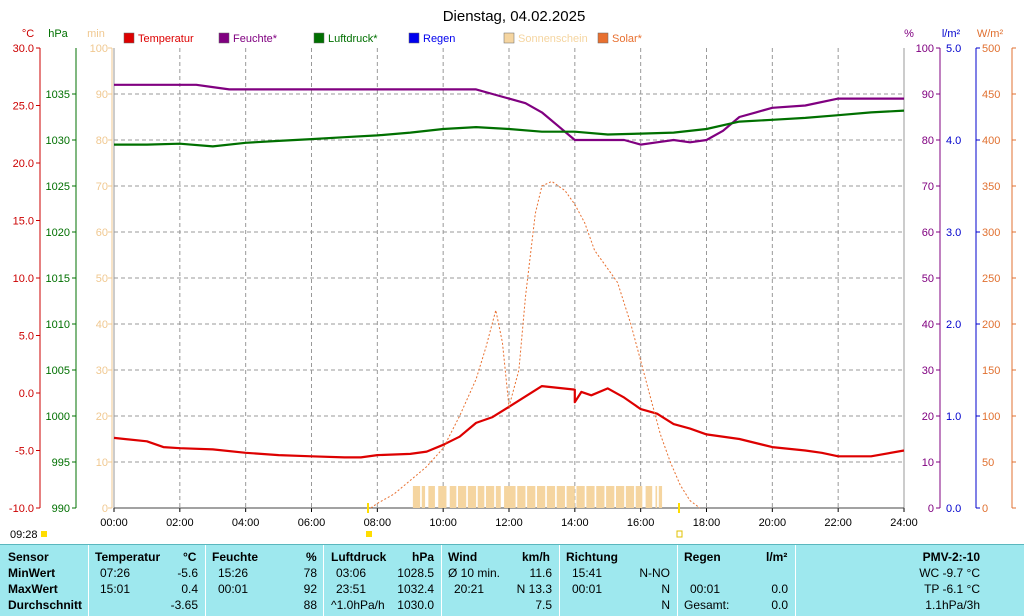 The width and height of the screenshot is (1024, 616). I want to click on pmv-wc: WC -9.7 °C, so click(949, 573).